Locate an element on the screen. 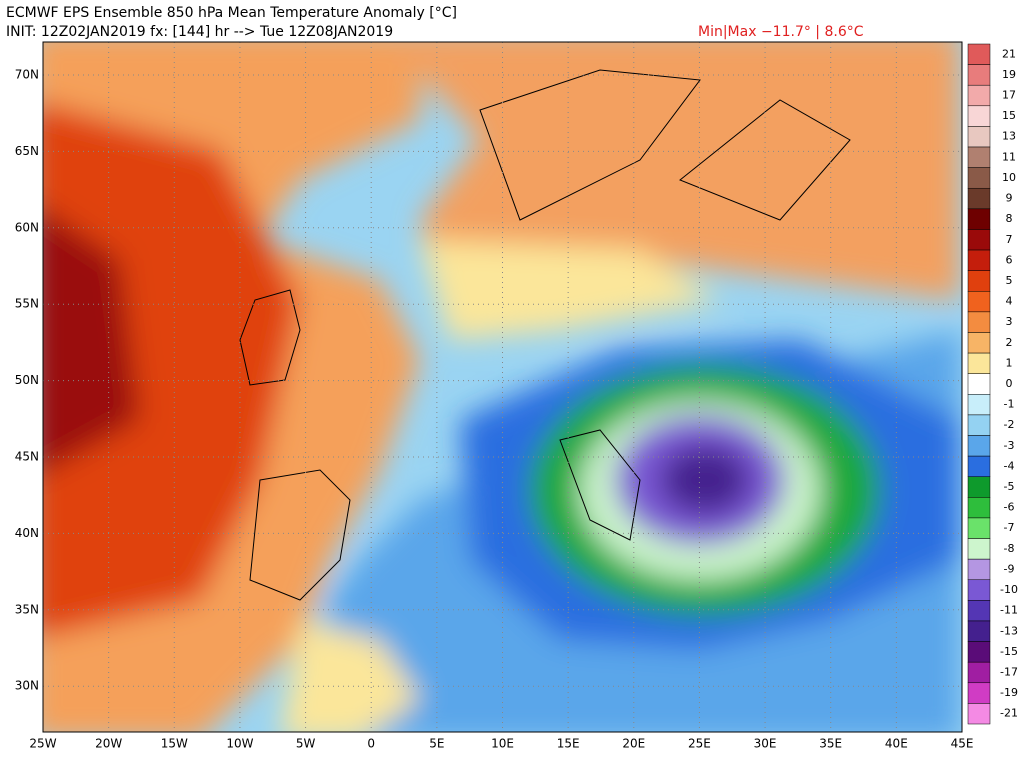 Image resolution: width=1024 pixels, height=772 pixels. colorbar-label: -8 is located at coordinates (1009, 548).